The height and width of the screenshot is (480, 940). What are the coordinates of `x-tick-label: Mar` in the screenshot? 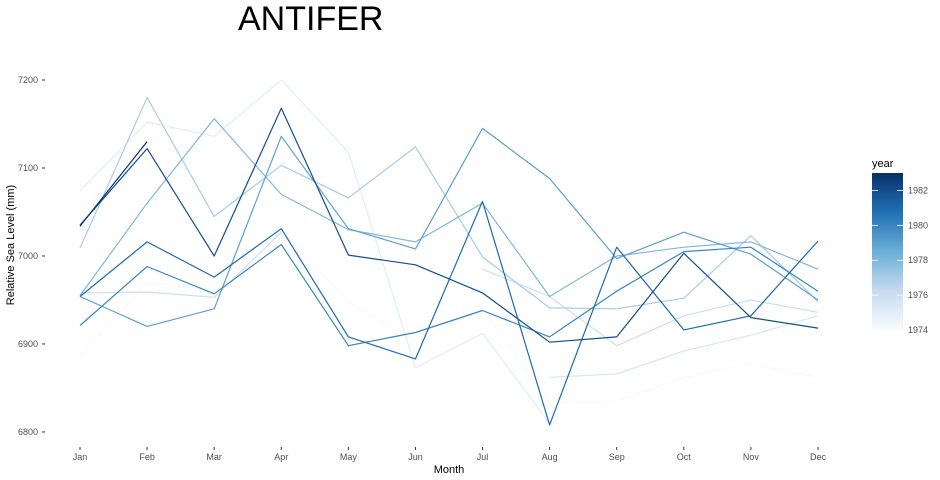 It's located at (214, 457).